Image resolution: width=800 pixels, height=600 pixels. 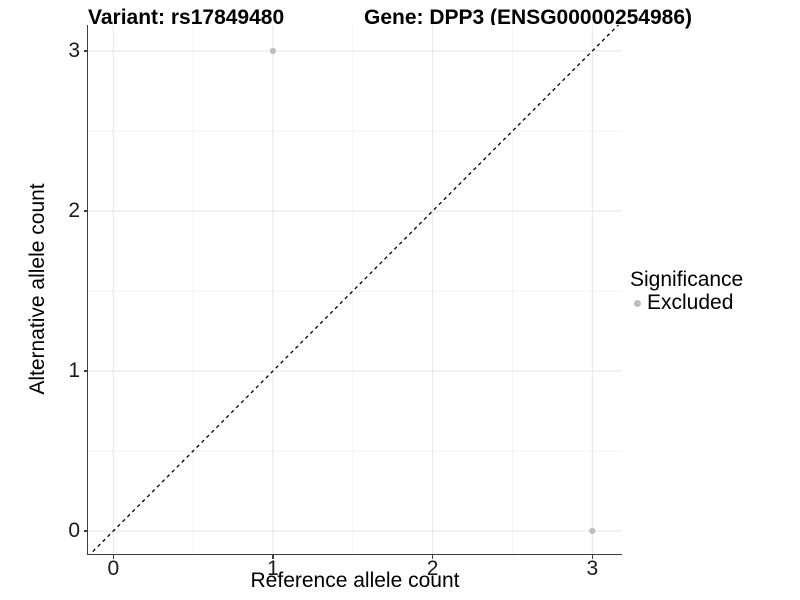 I want to click on plot-title-gene: Gene: DPP3 (ENSG00000254986), so click(x=528, y=17).